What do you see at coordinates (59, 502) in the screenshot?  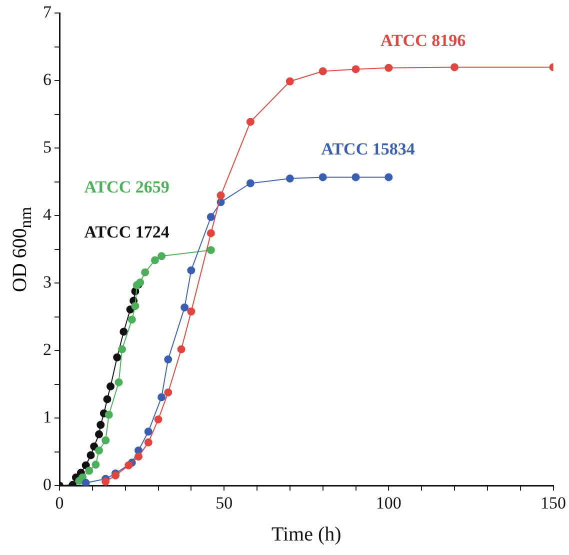 I see `x-tick-label: 0` at bounding box center [59, 502].